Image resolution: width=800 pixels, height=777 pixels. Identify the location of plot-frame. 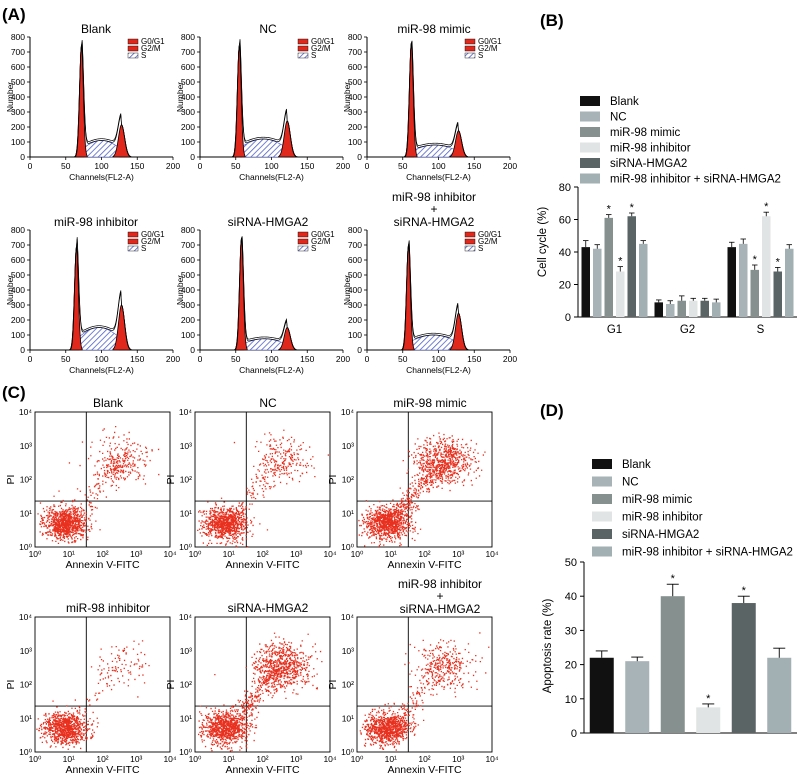
(102, 684).